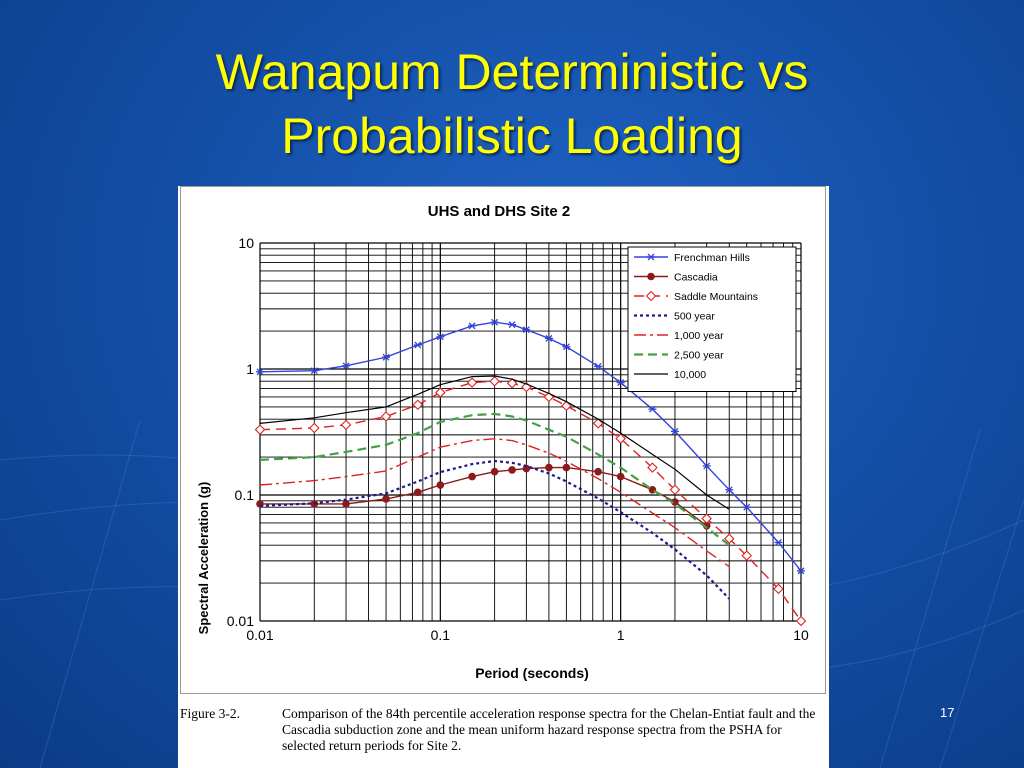 The height and width of the screenshot is (768, 1024). I want to click on x-tick-label: 1, so click(621, 635).